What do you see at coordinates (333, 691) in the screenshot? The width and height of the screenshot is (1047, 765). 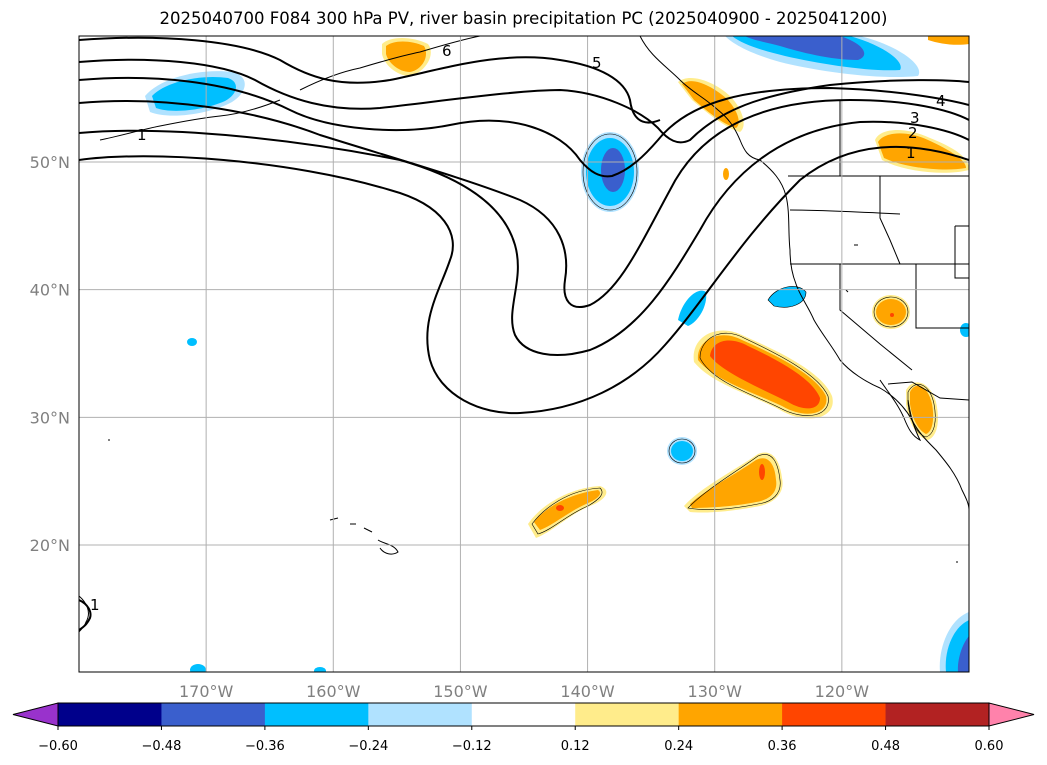 I see `longitude-tick-label: 160°W` at bounding box center [333, 691].